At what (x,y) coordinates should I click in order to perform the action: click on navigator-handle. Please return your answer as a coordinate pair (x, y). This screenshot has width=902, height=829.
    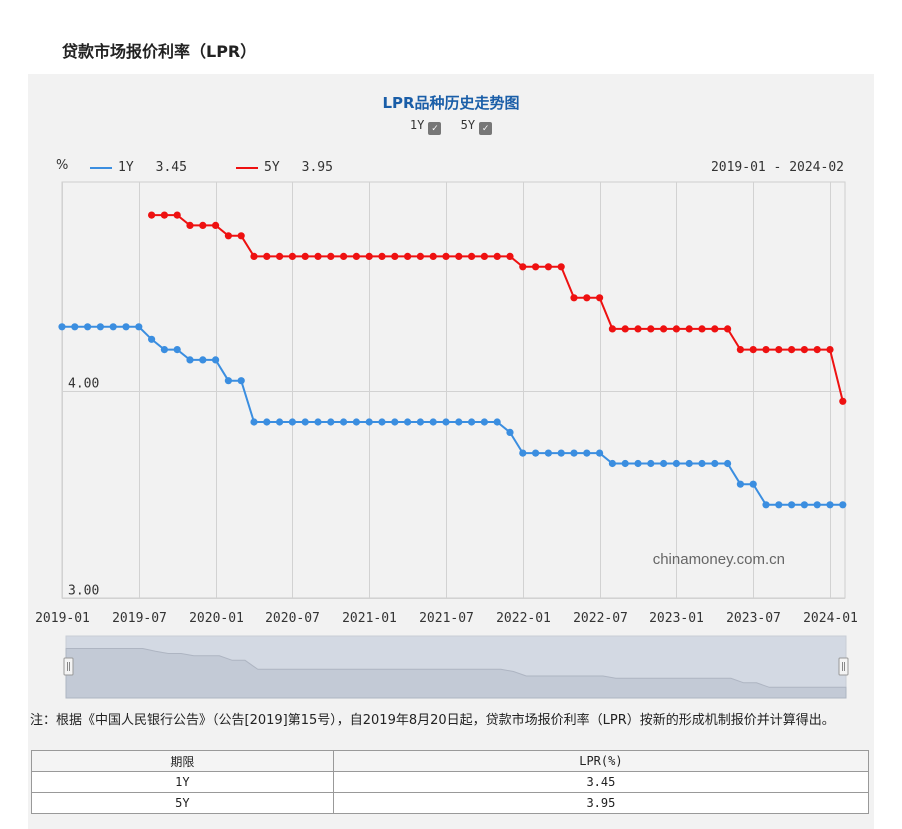
    Looking at the image, I should click on (843, 666).